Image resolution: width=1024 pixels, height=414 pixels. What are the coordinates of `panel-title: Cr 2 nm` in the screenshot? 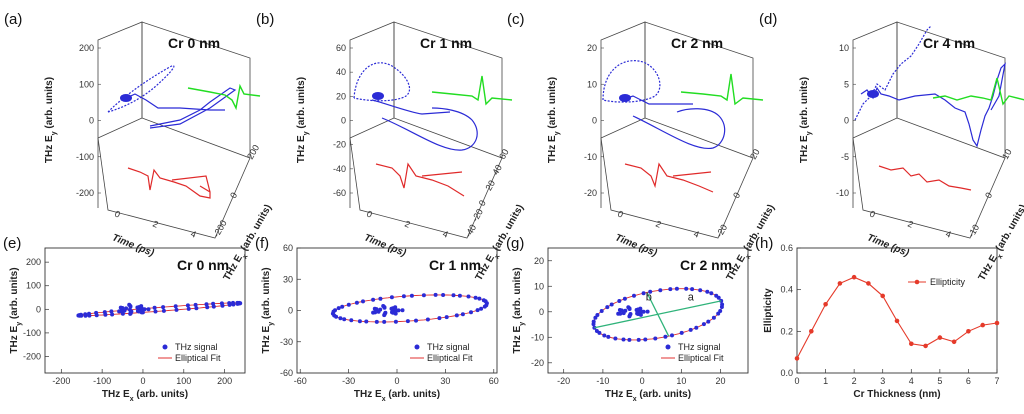 It's located at (697, 43).